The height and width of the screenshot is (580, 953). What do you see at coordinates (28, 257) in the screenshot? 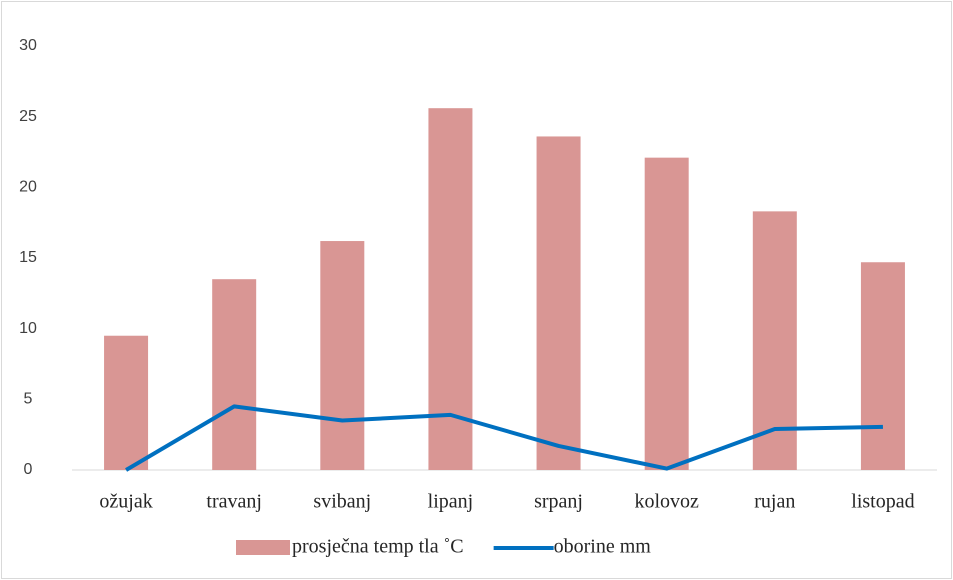
I see `y-tick-label: 15` at bounding box center [28, 257].